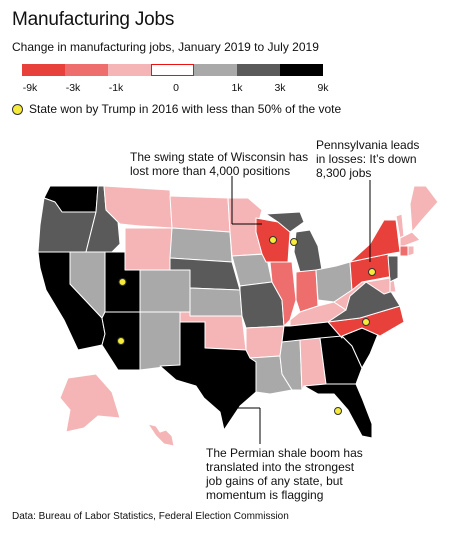 The height and width of the screenshot is (537, 469). Describe the element at coordinates (265, 342) in the screenshot. I see `state-AR` at that location.